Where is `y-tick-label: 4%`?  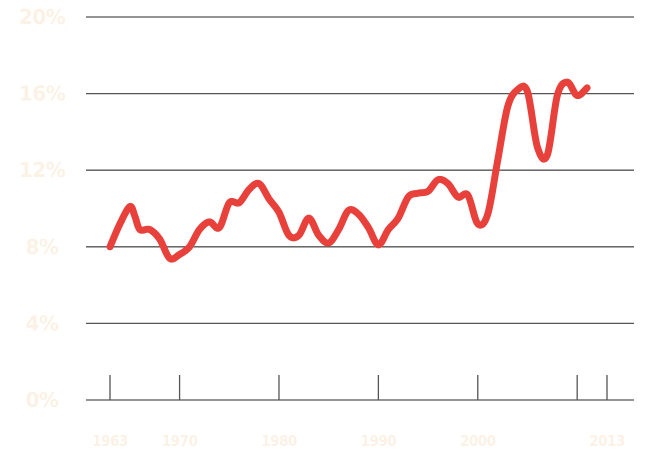
y-tick-label: 4% is located at coordinates (42, 323).